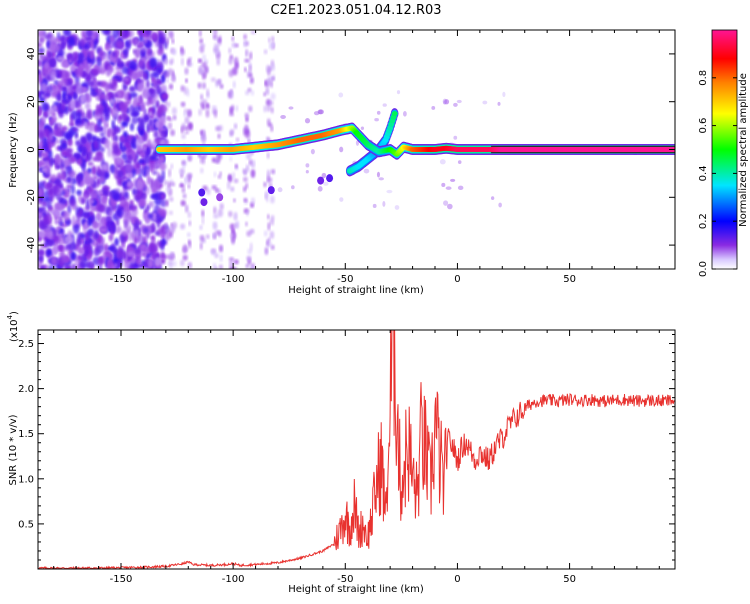 Image resolution: width=750 pixels, height=604 pixels. Describe the element at coordinates (26, 344) in the screenshot. I see `y-tick-label: 2.5` at that location.